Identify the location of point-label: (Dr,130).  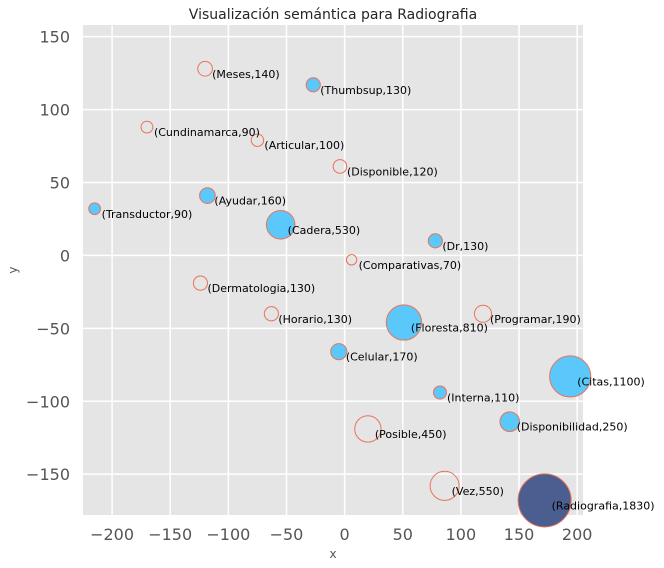
(465, 246).